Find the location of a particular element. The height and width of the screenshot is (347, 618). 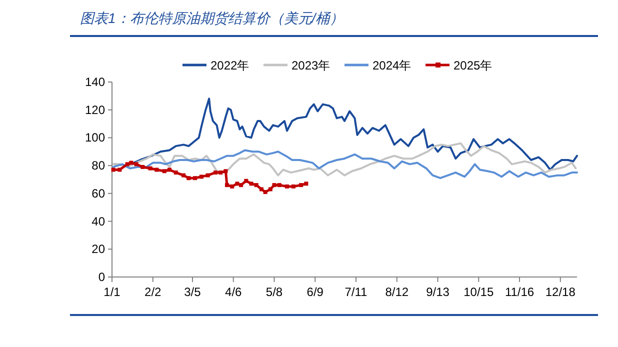

legend-label: 2022年 is located at coordinates (230, 65).